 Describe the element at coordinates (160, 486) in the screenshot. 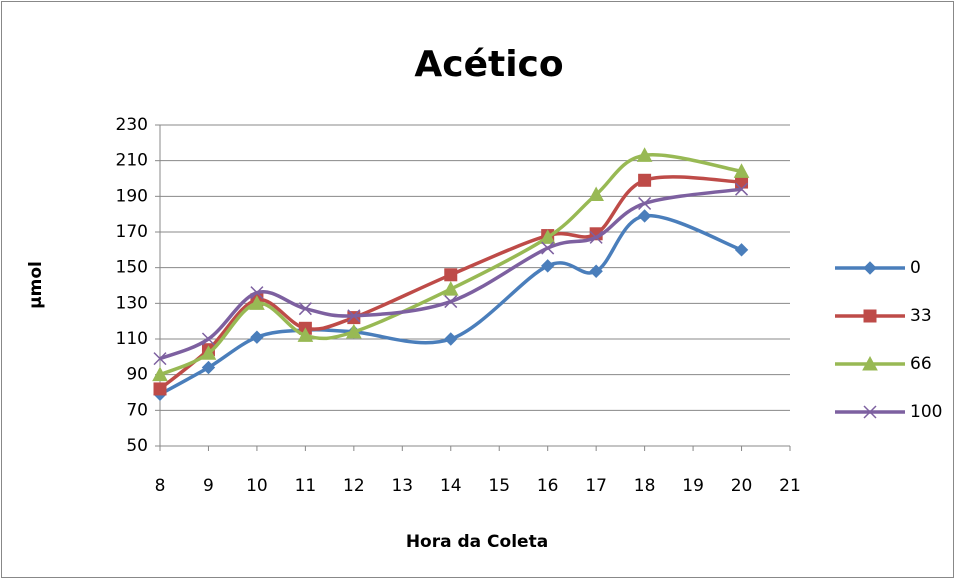

I see `x-tick-label: 8` at that location.